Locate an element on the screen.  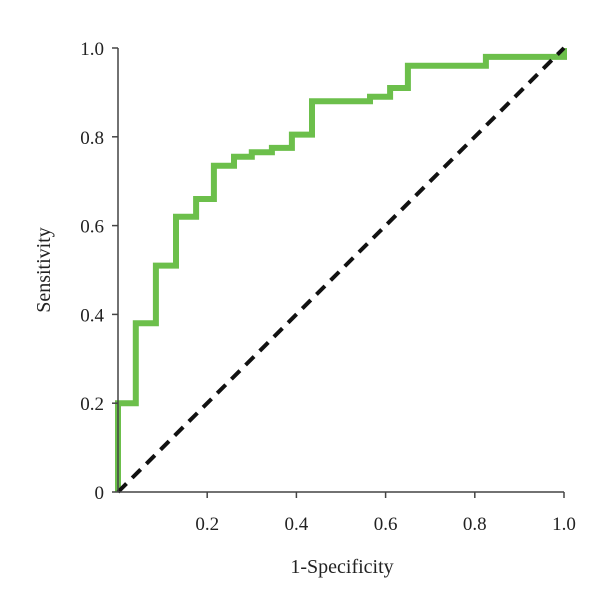
y-tick-label: 0.2 is located at coordinates (92, 404).